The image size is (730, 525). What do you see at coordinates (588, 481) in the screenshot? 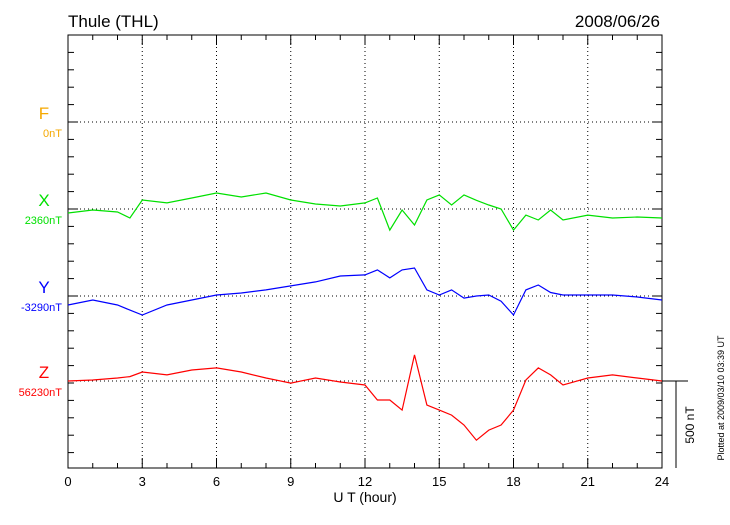
I see `x-tick-label: 21` at bounding box center [588, 481].